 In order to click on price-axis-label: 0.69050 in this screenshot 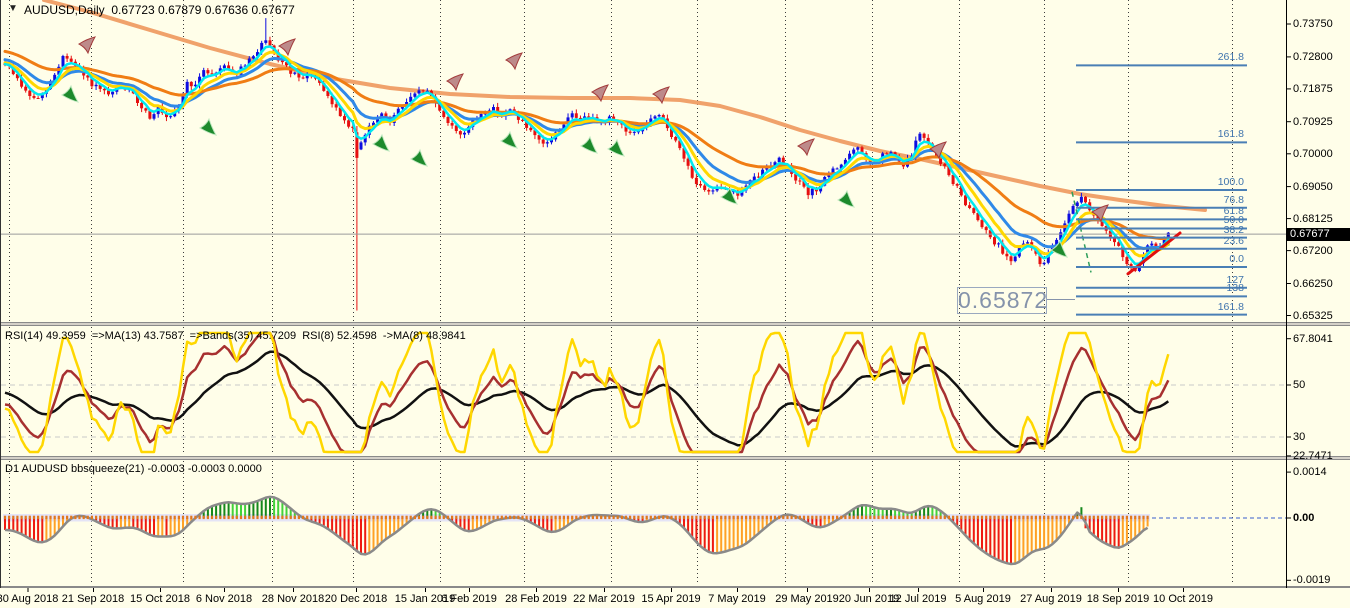, I will do `click(1313, 186)`.